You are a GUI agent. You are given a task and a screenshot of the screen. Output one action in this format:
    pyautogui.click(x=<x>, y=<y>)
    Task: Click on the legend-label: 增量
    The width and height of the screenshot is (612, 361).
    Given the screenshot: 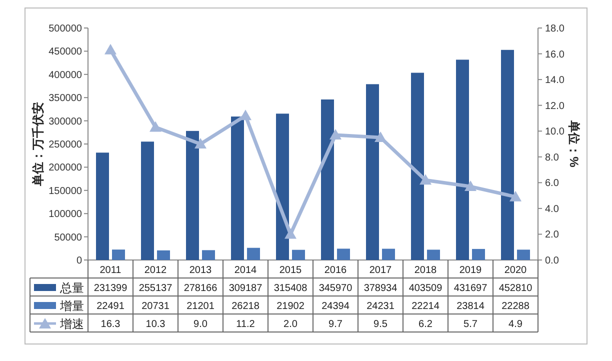 What is the action you would take?
    pyautogui.click(x=71, y=306)
    